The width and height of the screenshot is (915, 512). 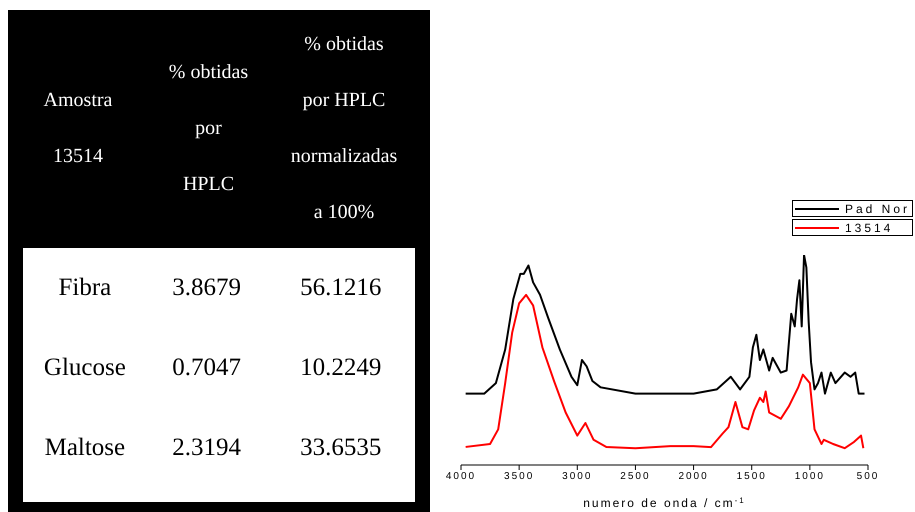 I want to click on legend-label: Pad Nor, so click(x=877, y=209).